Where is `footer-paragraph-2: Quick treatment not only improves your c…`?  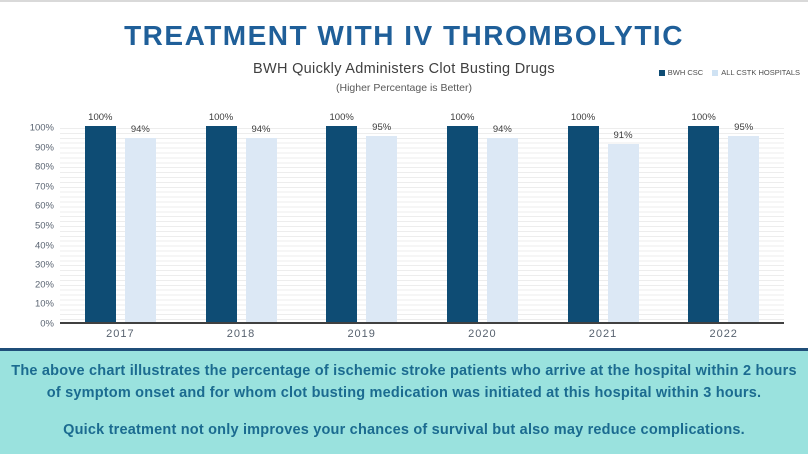 footer-paragraph-2: Quick treatment not only improves your c… is located at coordinates (404, 429).